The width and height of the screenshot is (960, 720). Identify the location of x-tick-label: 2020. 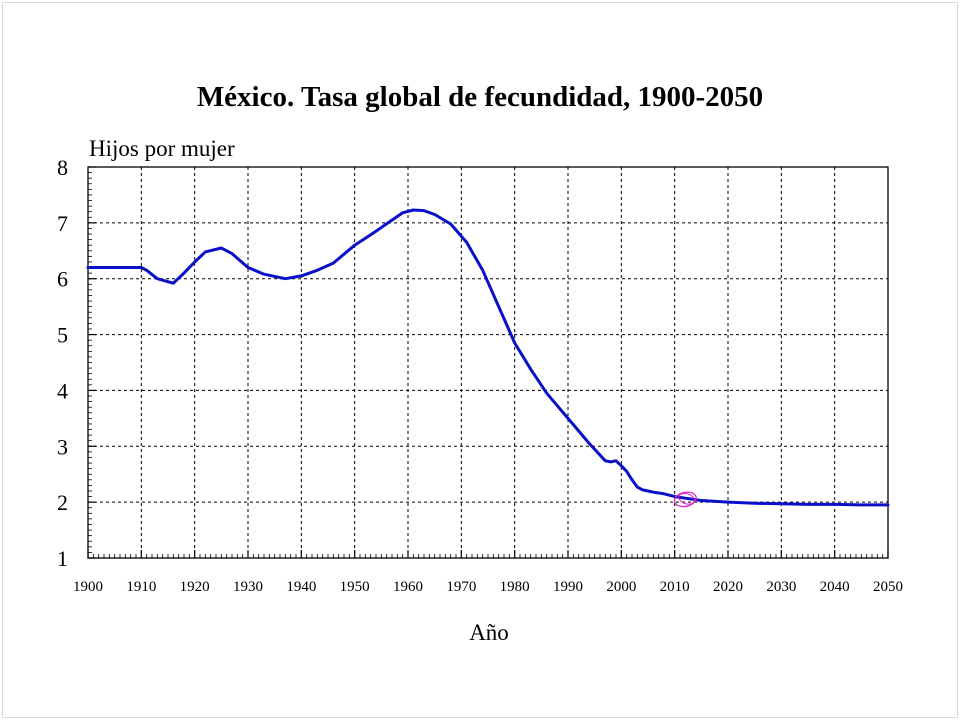
(728, 587).